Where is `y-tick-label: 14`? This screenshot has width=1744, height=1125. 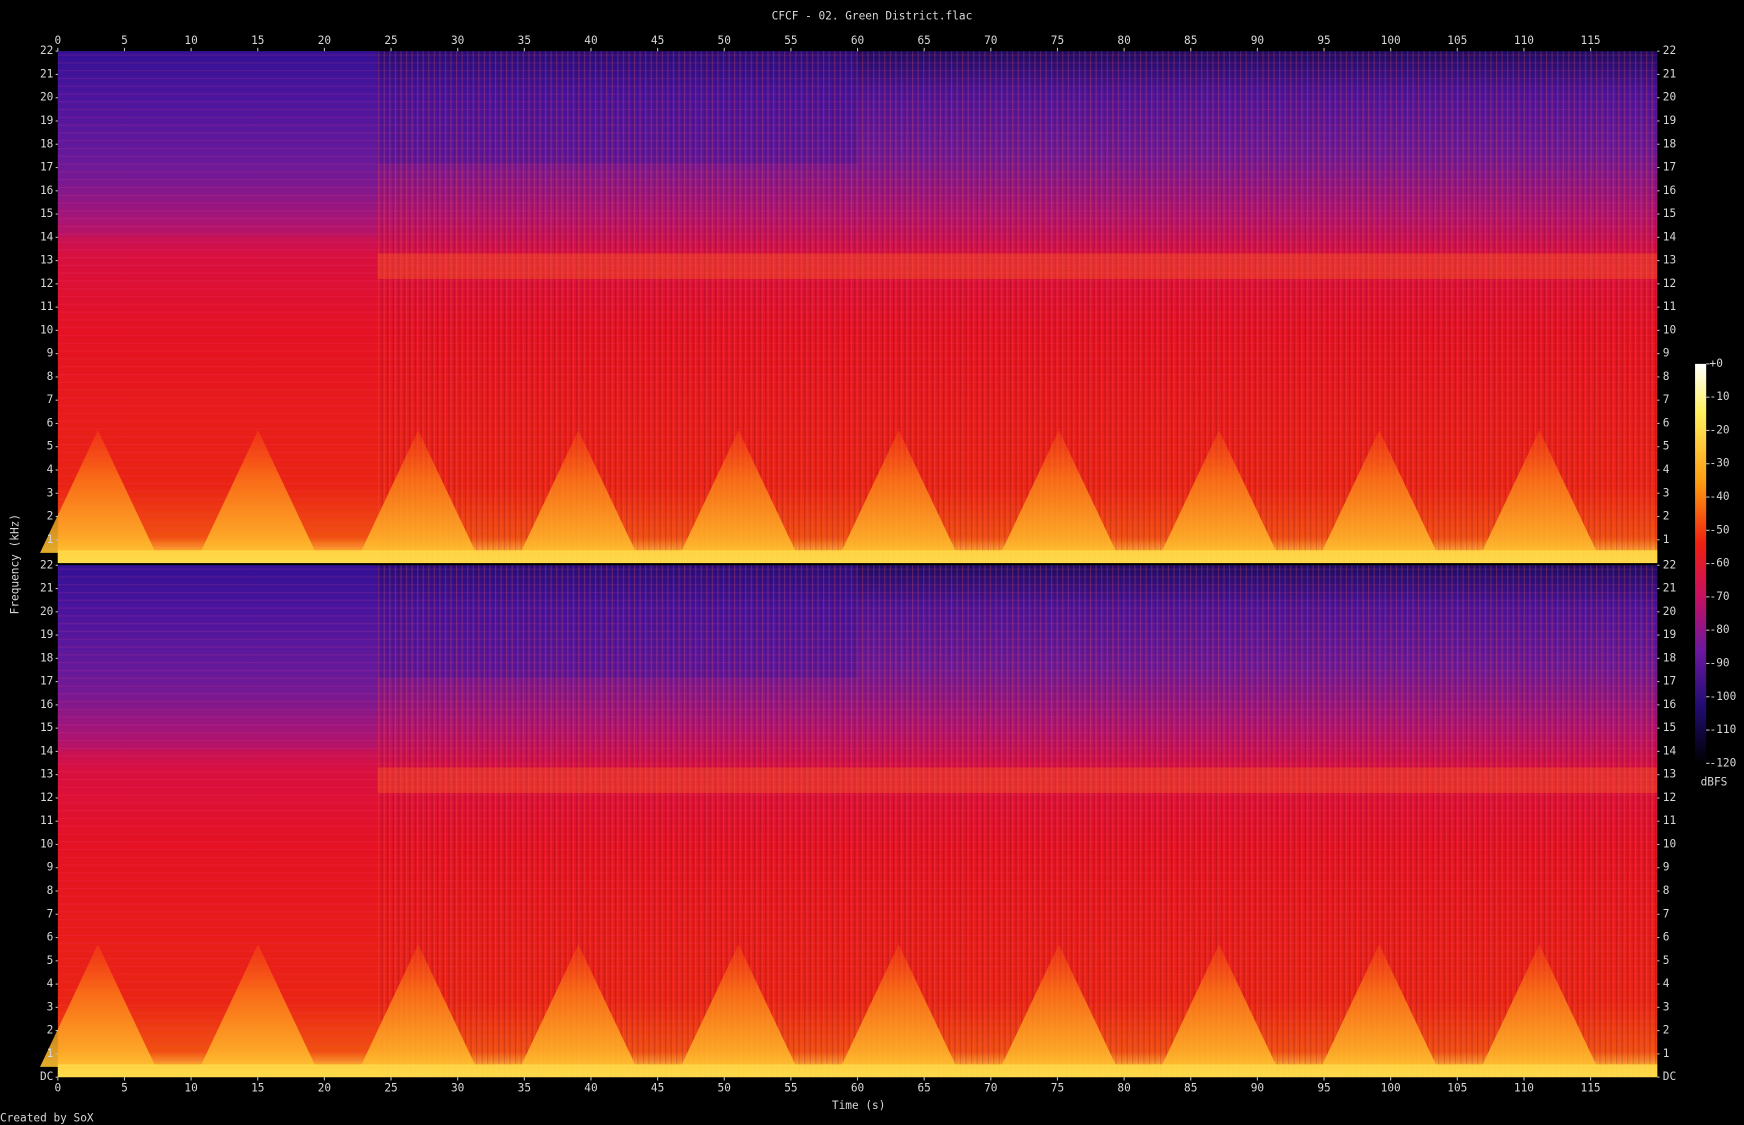
y-tick-label: 14 is located at coordinates (47, 750).